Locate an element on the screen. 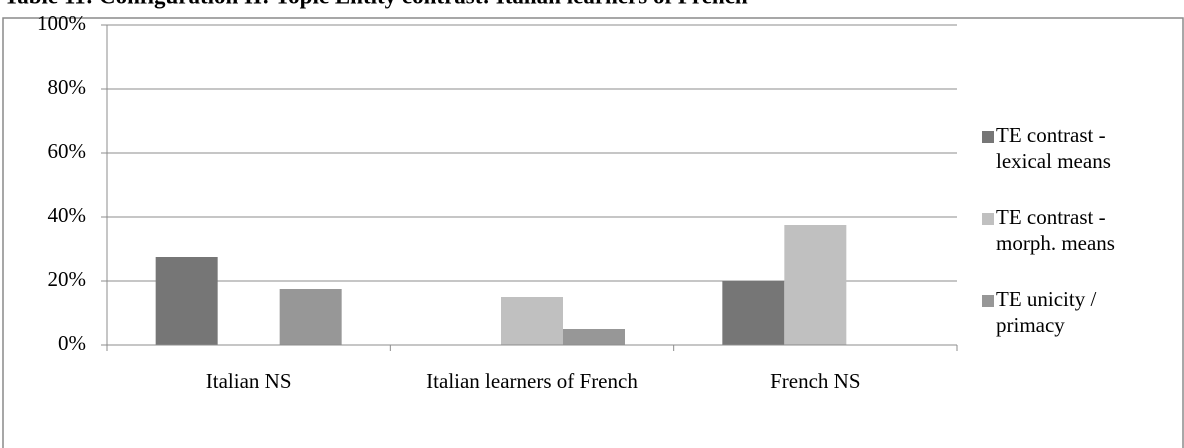 This screenshot has width=1184, height=448. x-tick-label: Italian learners of French is located at coordinates (532, 381).